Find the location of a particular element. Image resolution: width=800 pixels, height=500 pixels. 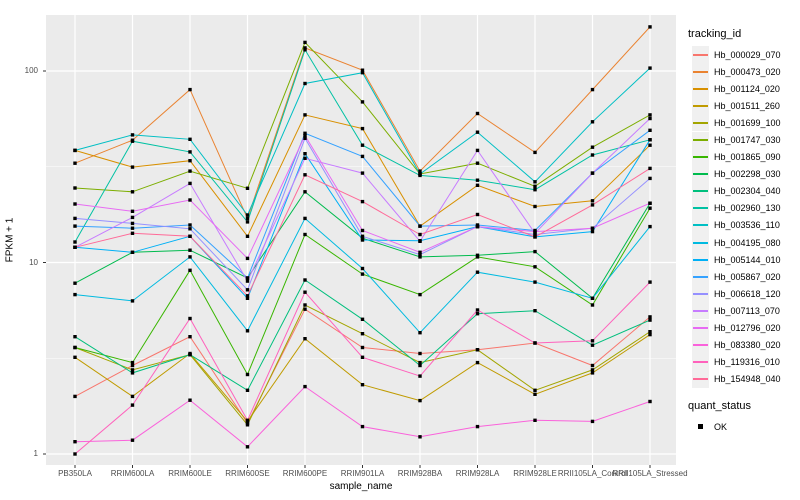

legend2-title: quant_status is located at coordinates (719, 406).